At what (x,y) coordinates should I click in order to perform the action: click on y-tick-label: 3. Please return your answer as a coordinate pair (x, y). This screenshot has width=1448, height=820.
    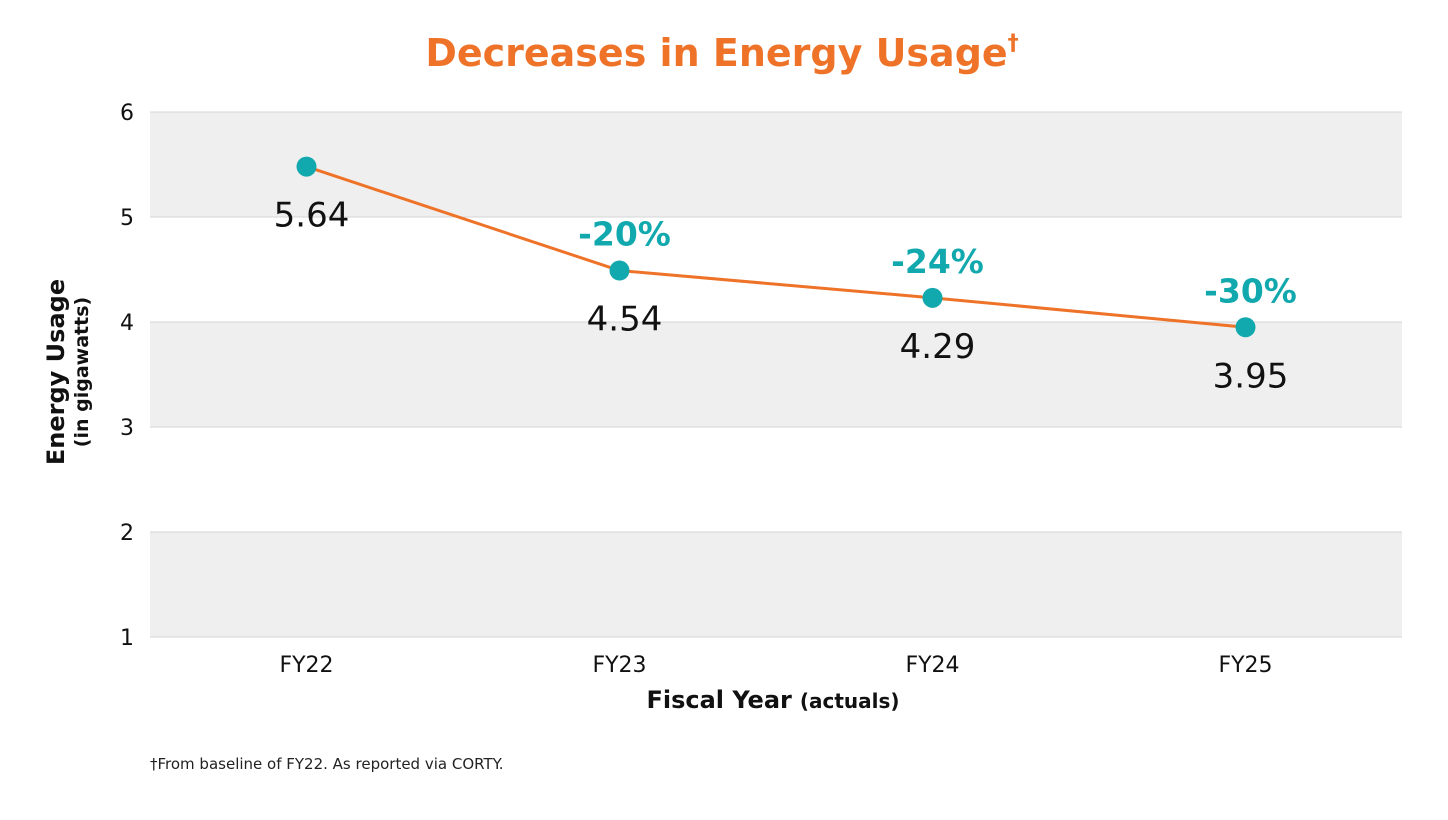
    Looking at the image, I should click on (127, 428).